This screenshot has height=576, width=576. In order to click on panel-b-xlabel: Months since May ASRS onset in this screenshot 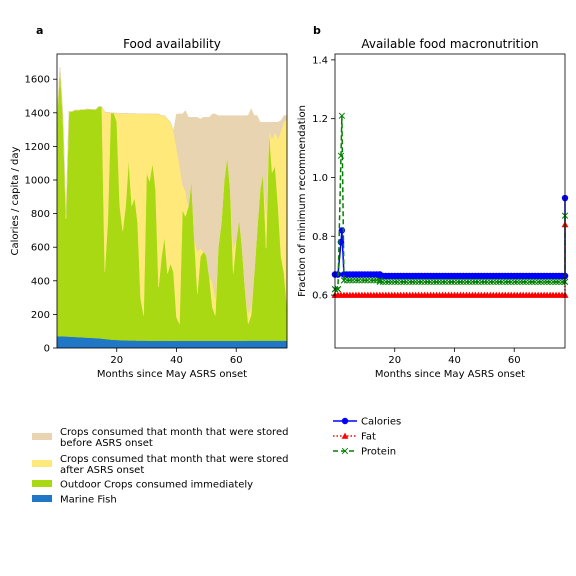, I will do `click(450, 374)`.